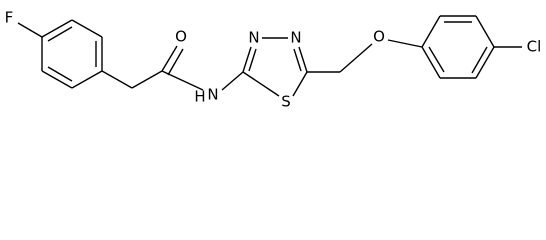 This screenshot has height=240, width=546. I want to click on atom-label: Cl, so click(534, 47).